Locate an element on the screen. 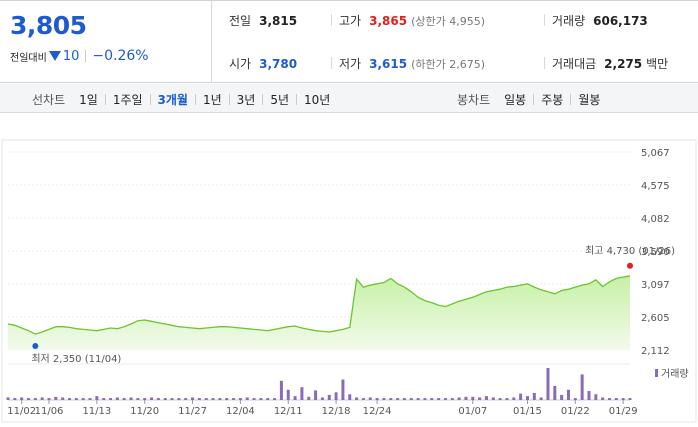 Image resolution: width=698 pixels, height=427 pixels. change-value: 10 is located at coordinates (71, 56).